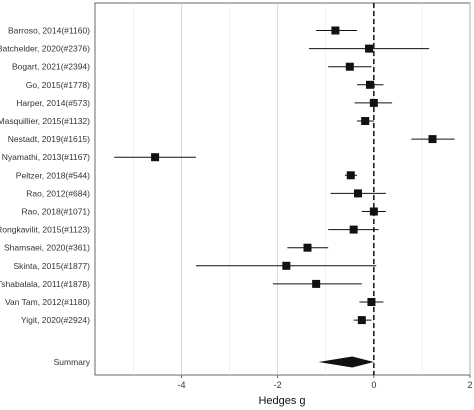 The height and width of the screenshot is (410, 474). Describe the element at coordinates (51, 266) in the screenshot. I see `study-label-13: Skinta, 2015(#1877)` at that location.